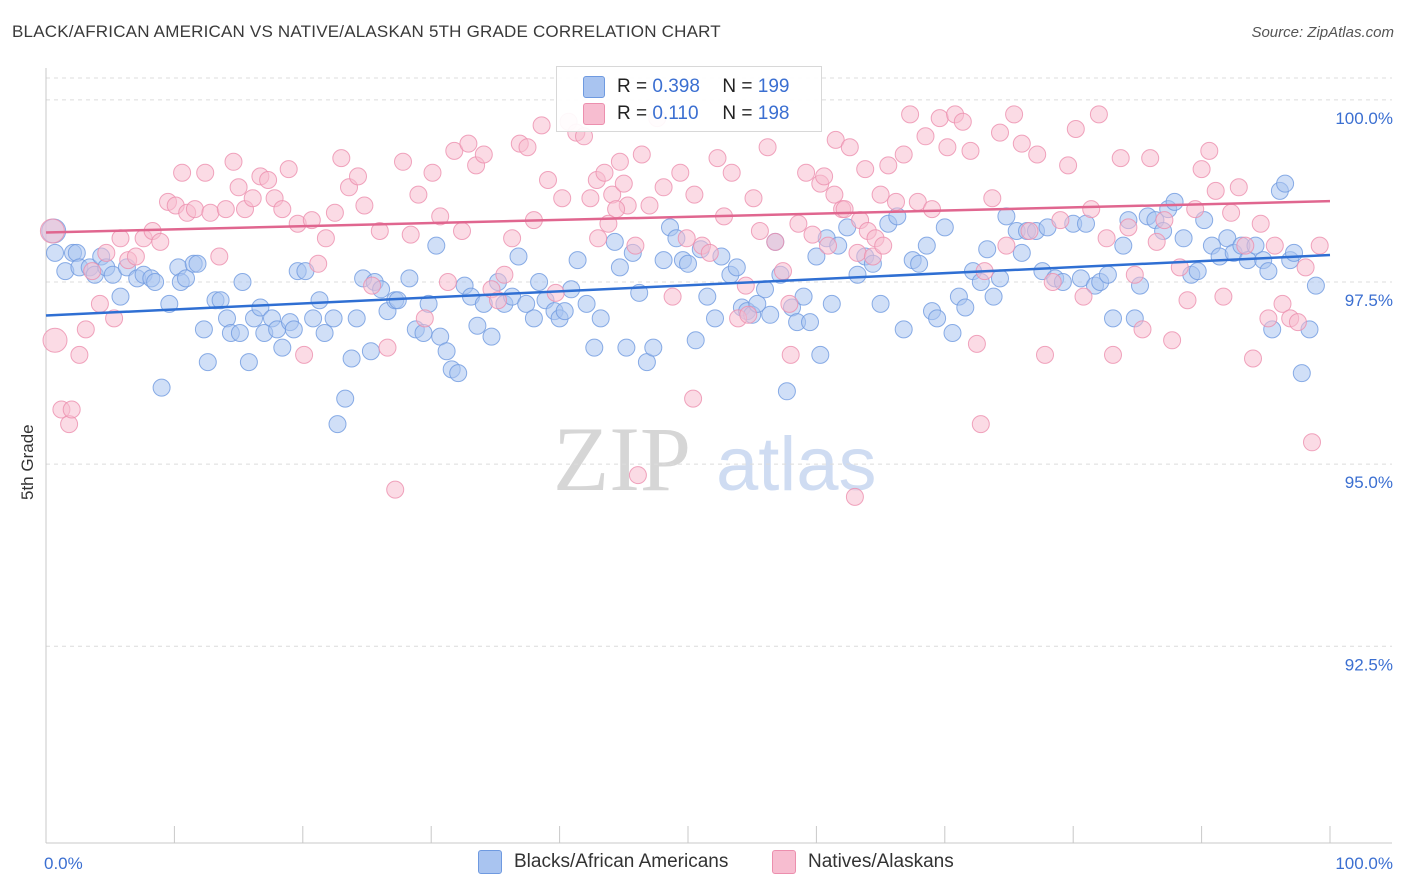 This screenshot has width=1406, height=892. I want to click on blue-n-value: 199, so click(773, 86).